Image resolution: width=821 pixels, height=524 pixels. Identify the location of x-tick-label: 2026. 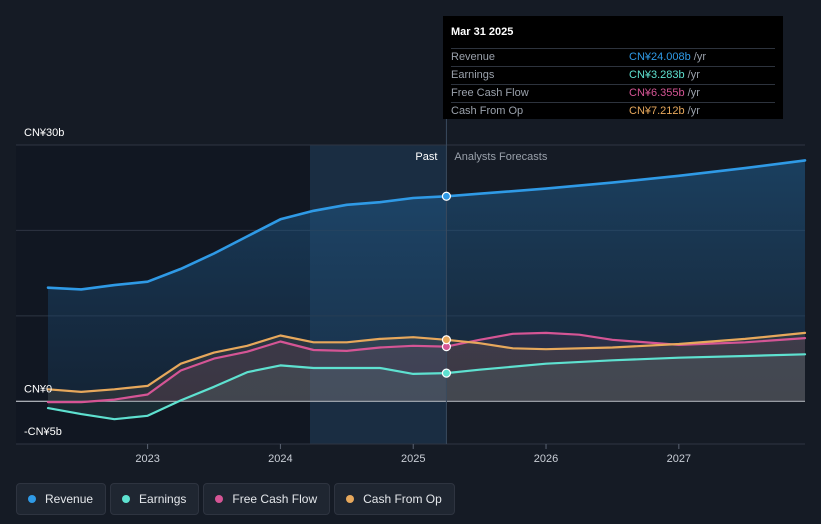
(546, 459).